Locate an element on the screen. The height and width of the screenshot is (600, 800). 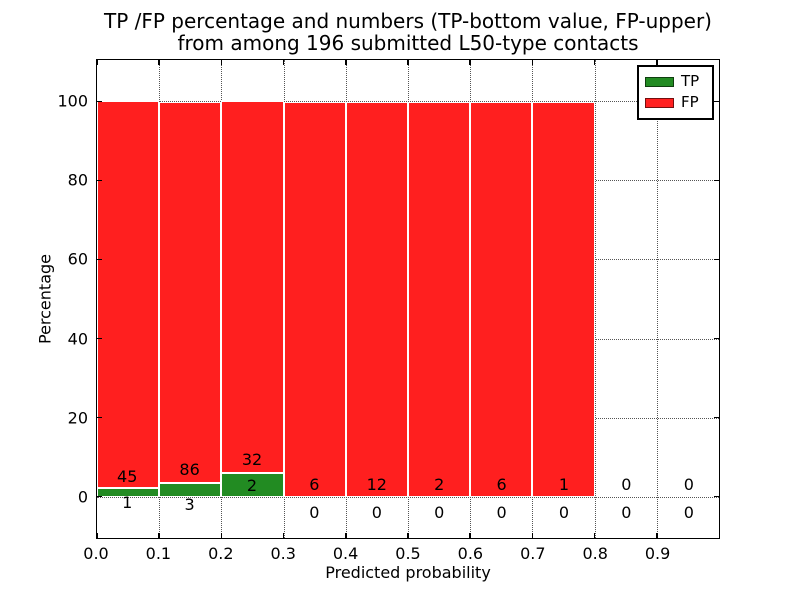
legend-item-tp: TP is located at coordinates (676, 81).